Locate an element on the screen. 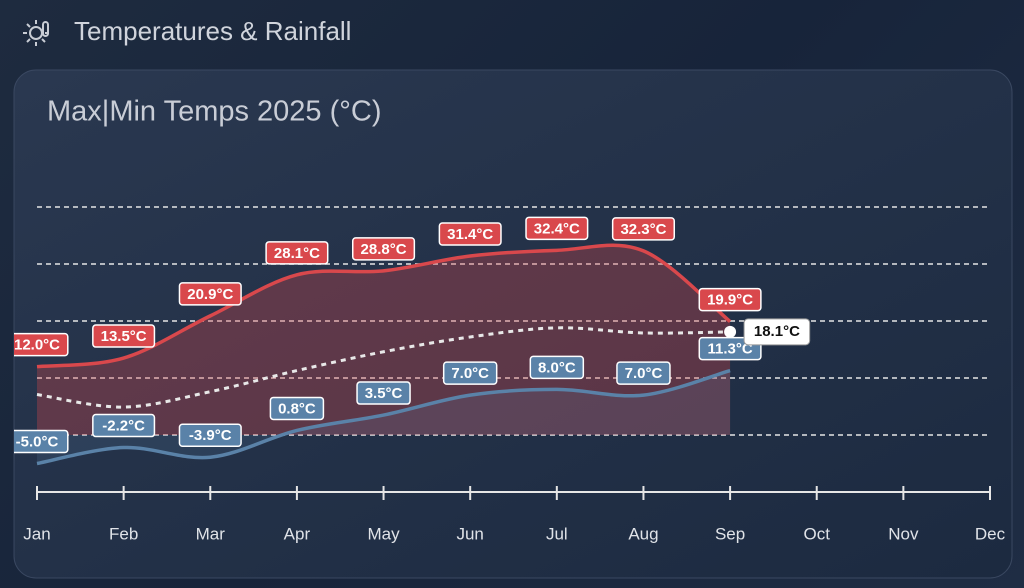  data-label: -5.0°C is located at coordinates (37, 441).